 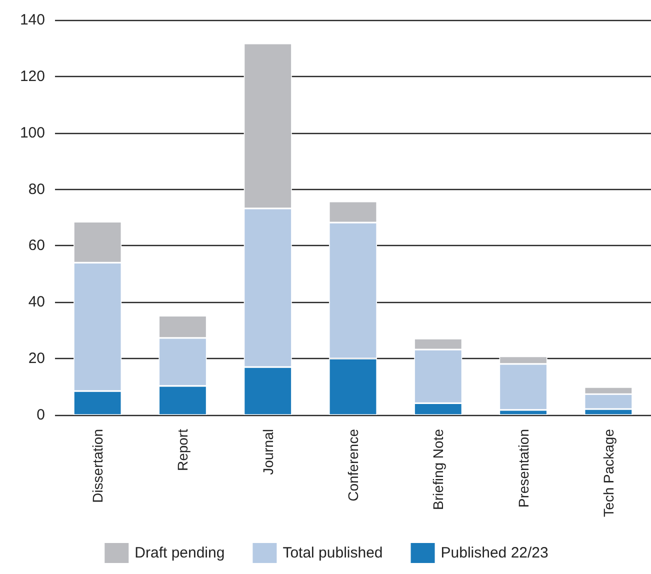 I want to click on legend-label: Draft pending, so click(x=179, y=553).